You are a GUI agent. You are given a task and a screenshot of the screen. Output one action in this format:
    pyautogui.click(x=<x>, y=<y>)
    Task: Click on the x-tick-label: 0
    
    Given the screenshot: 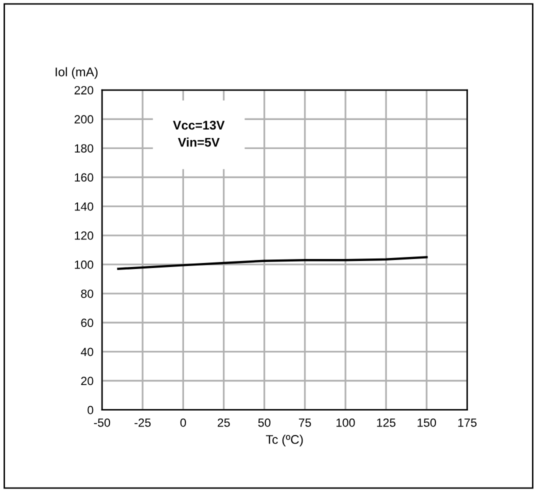 What is the action you would take?
    pyautogui.click(x=183, y=422)
    